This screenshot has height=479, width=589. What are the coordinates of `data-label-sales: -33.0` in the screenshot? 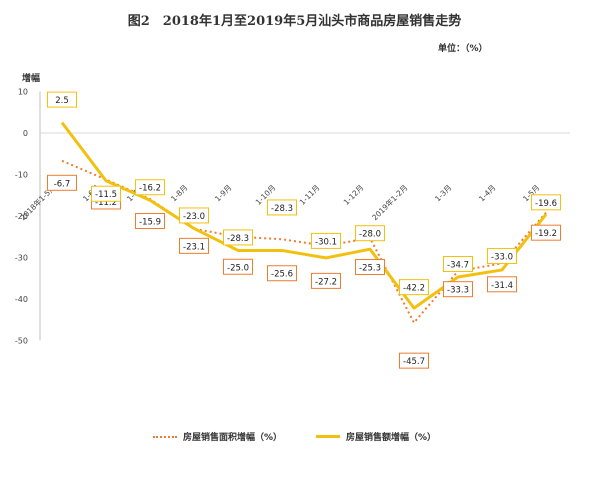 It's located at (502, 255).